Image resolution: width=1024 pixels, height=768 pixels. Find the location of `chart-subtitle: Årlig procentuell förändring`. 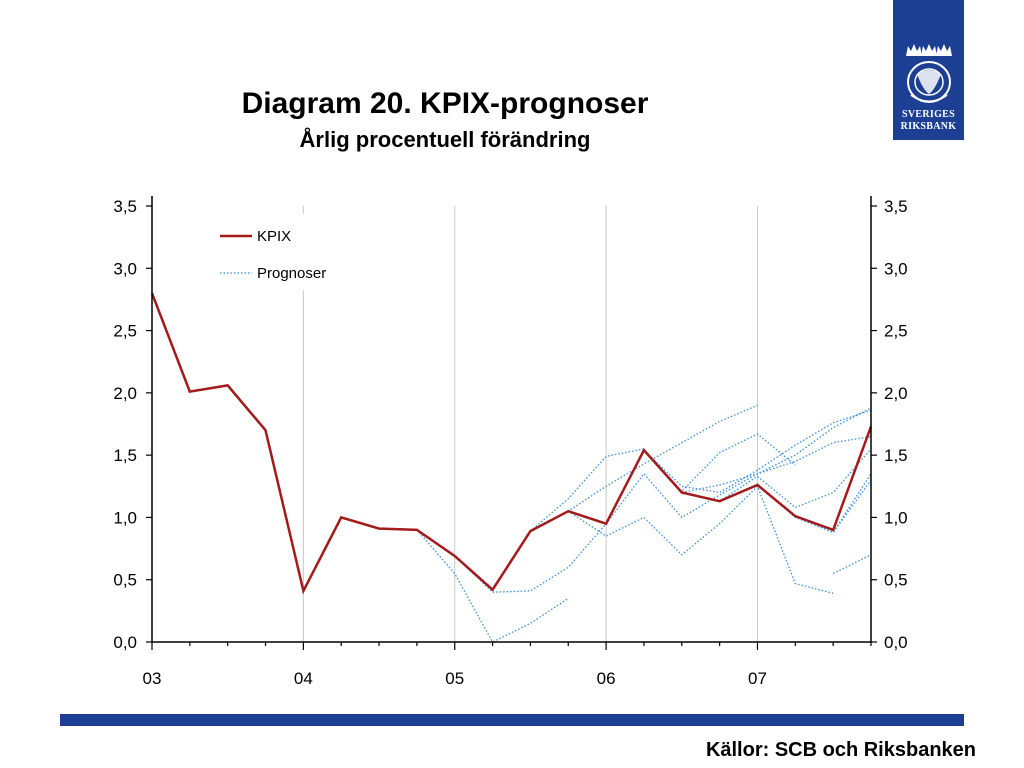

chart-subtitle: Årlig procentuell förändring is located at coordinates (445, 139).